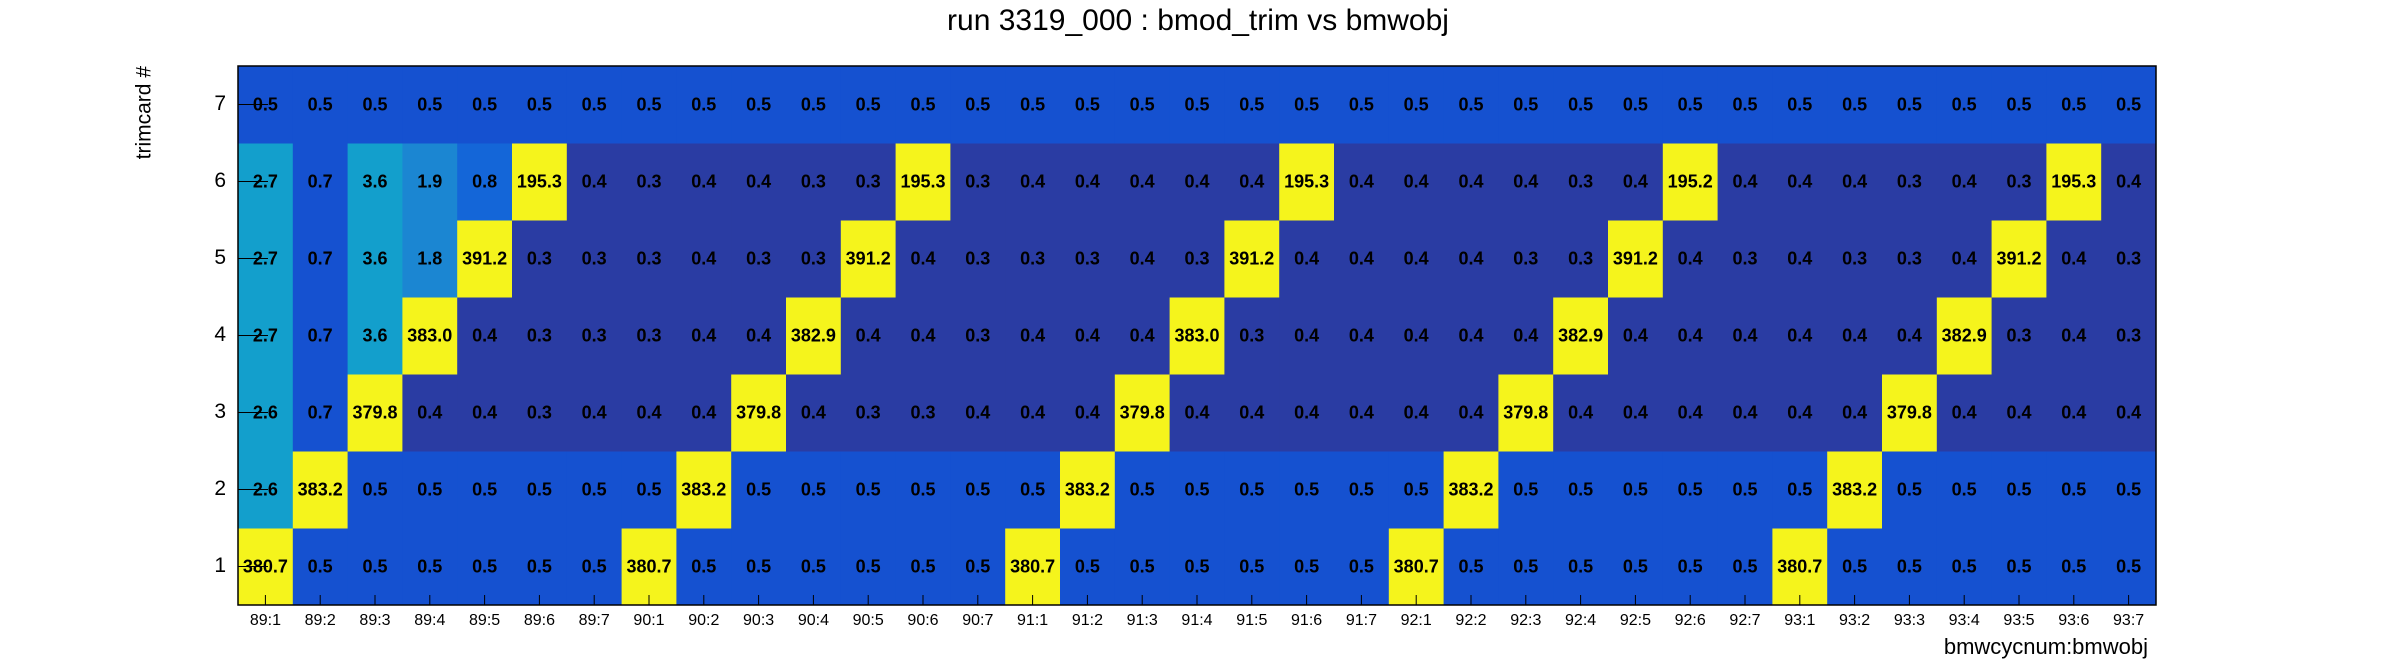  I want to click on cell-label: 0.7, so click(320, 335).